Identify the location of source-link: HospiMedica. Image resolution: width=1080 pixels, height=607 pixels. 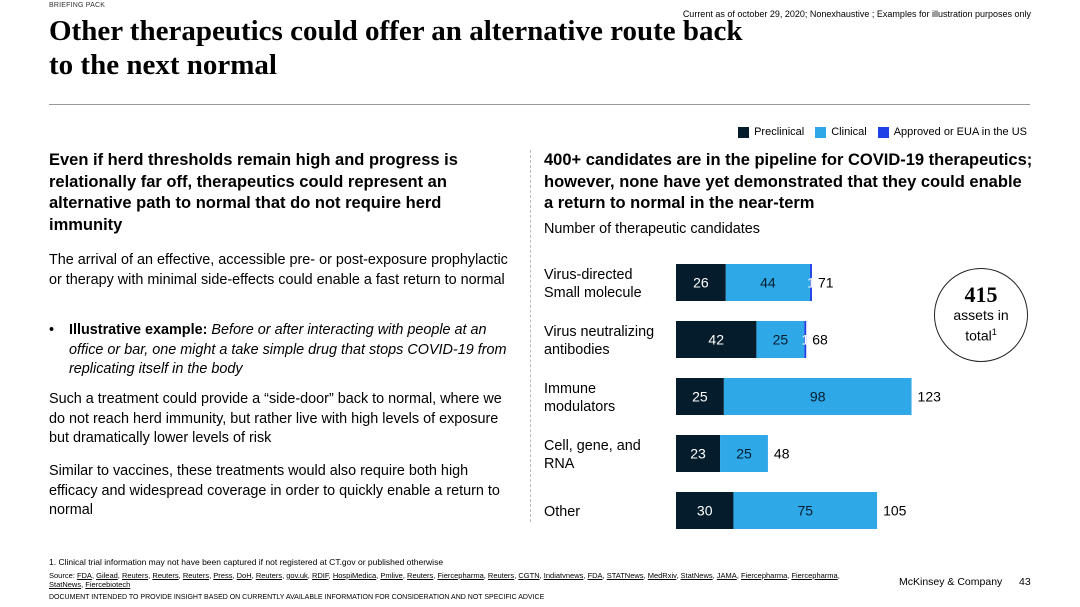
(354, 575).